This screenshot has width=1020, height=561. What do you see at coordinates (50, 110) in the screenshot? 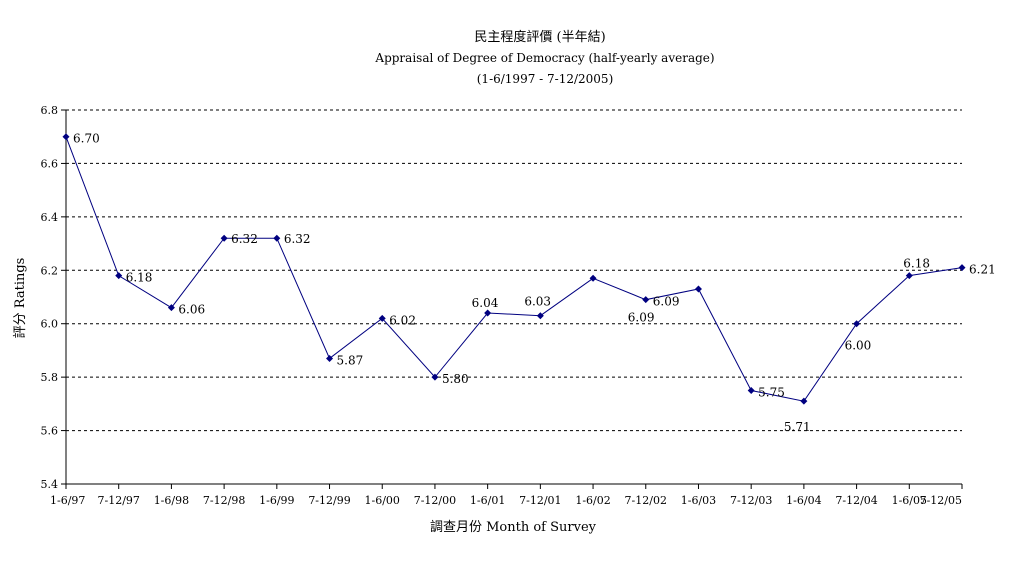
I see `y-tick-label: 6.8` at bounding box center [50, 110].